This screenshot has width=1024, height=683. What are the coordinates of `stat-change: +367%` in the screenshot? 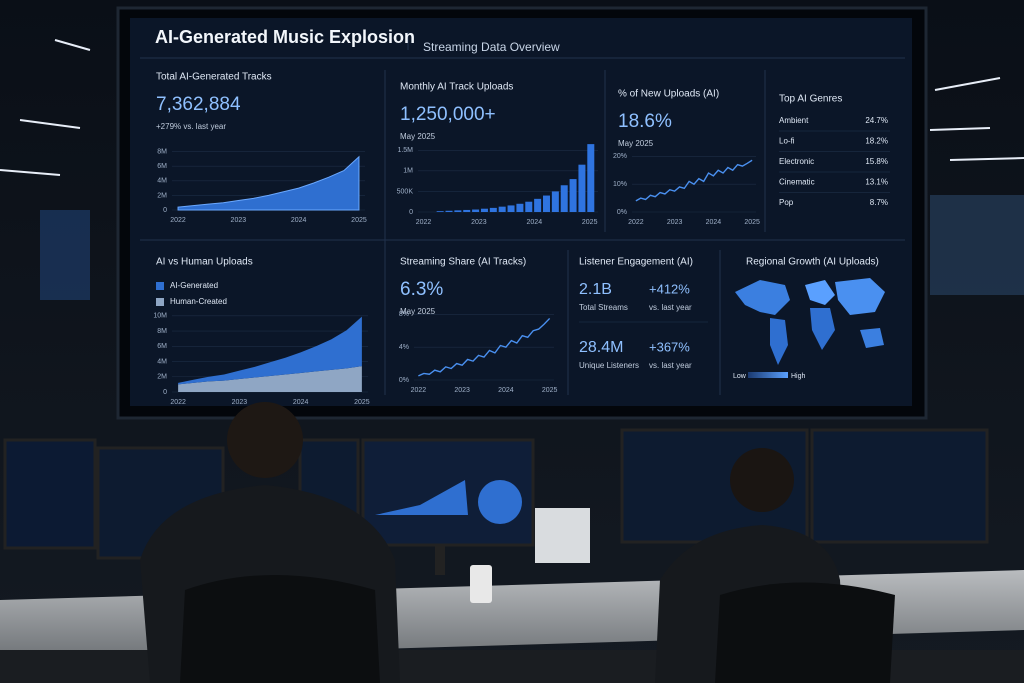 It's located at (669, 346).